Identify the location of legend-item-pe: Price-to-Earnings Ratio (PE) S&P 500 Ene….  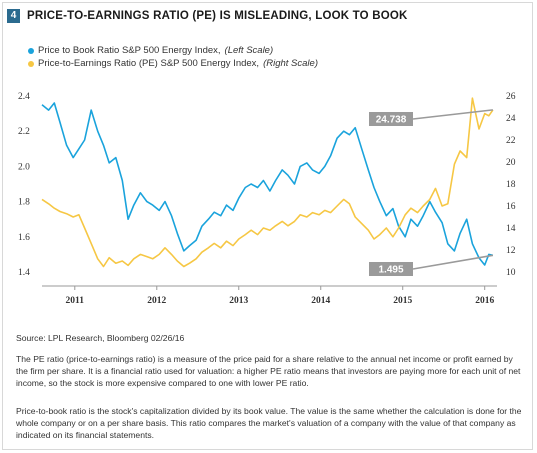
(173, 63).